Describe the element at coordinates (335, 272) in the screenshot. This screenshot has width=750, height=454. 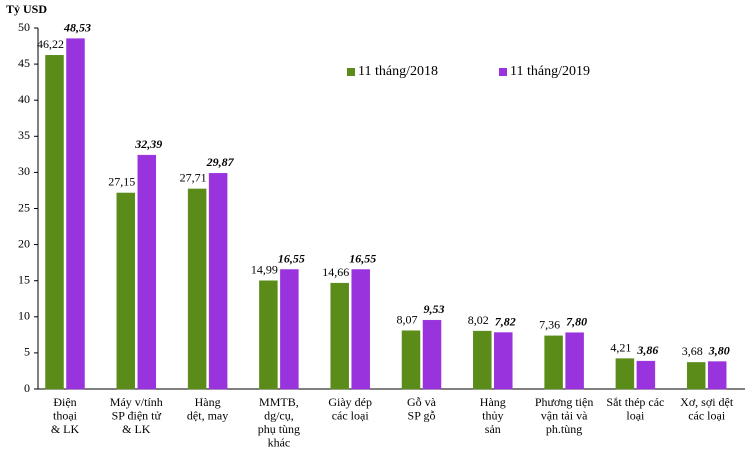
I see `value-label: 14,66` at that location.